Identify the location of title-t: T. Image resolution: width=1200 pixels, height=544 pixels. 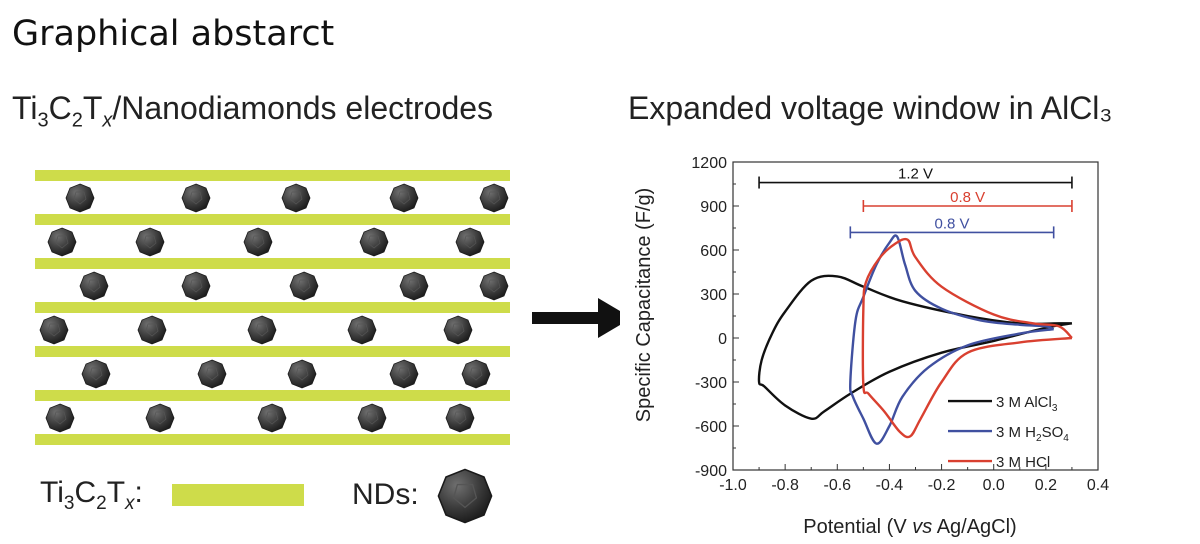
(92, 108).